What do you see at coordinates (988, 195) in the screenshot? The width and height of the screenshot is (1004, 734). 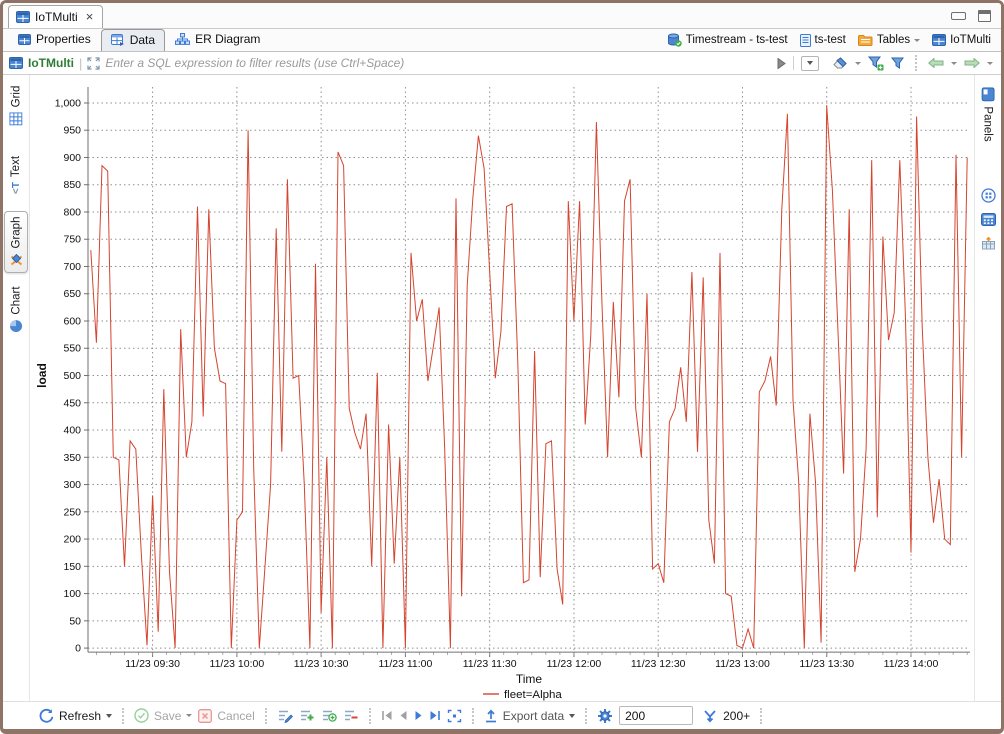 I see `value-viewer-icon` at bounding box center [988, 195].